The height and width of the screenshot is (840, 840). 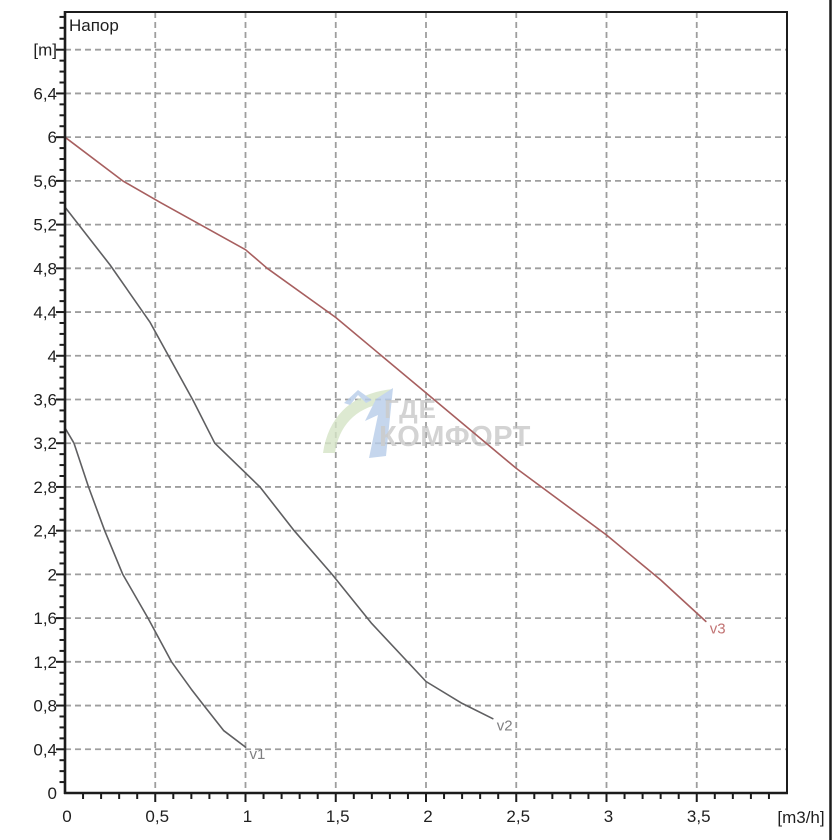 What do you see at coordinates (45, 443) in the screenshot?
I see `y-tick-label: 3,2` at bounding box center [45, 443].